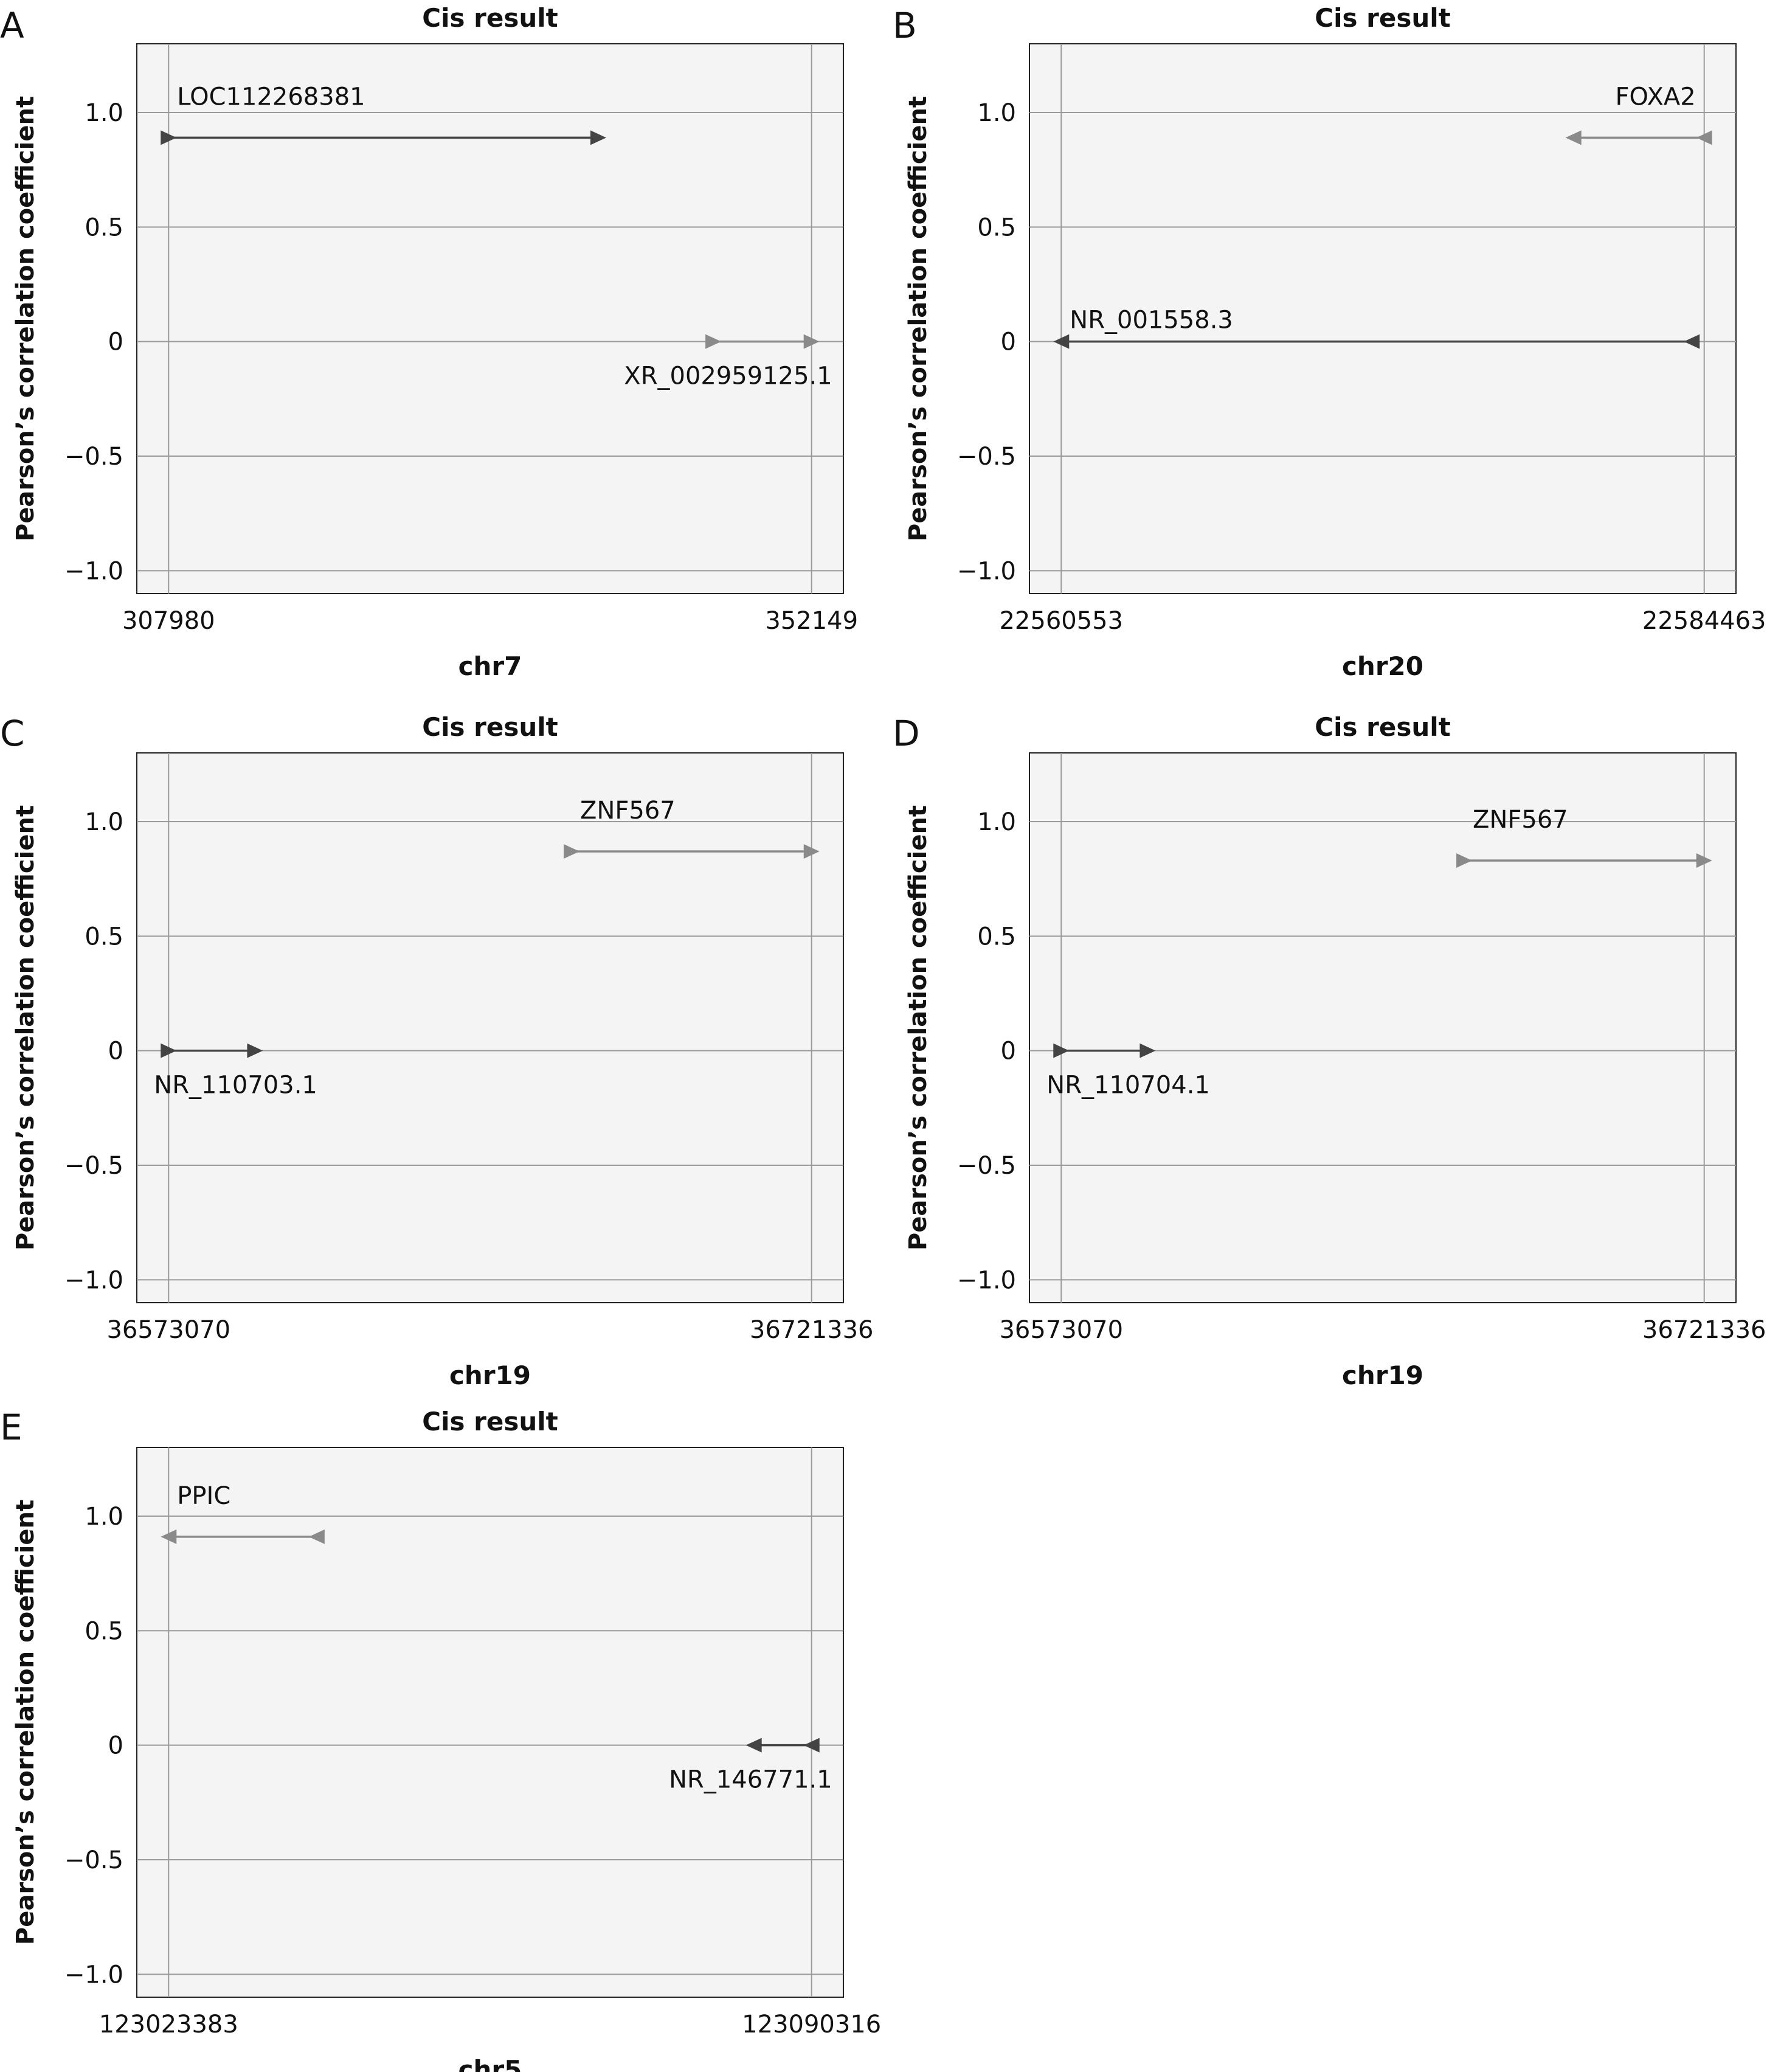 This screenshot has width=1767, height=2072. What do you see at coordinates (11, 1427) in the screenshot?
I see `panel-letter: E` at bounding box center [11, 1427].